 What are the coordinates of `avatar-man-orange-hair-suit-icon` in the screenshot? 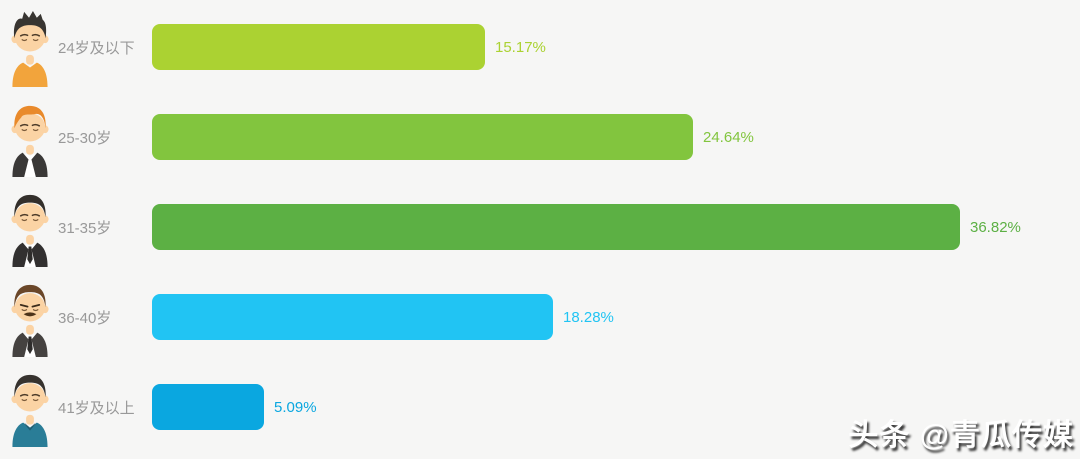 It's located at (30, 139).